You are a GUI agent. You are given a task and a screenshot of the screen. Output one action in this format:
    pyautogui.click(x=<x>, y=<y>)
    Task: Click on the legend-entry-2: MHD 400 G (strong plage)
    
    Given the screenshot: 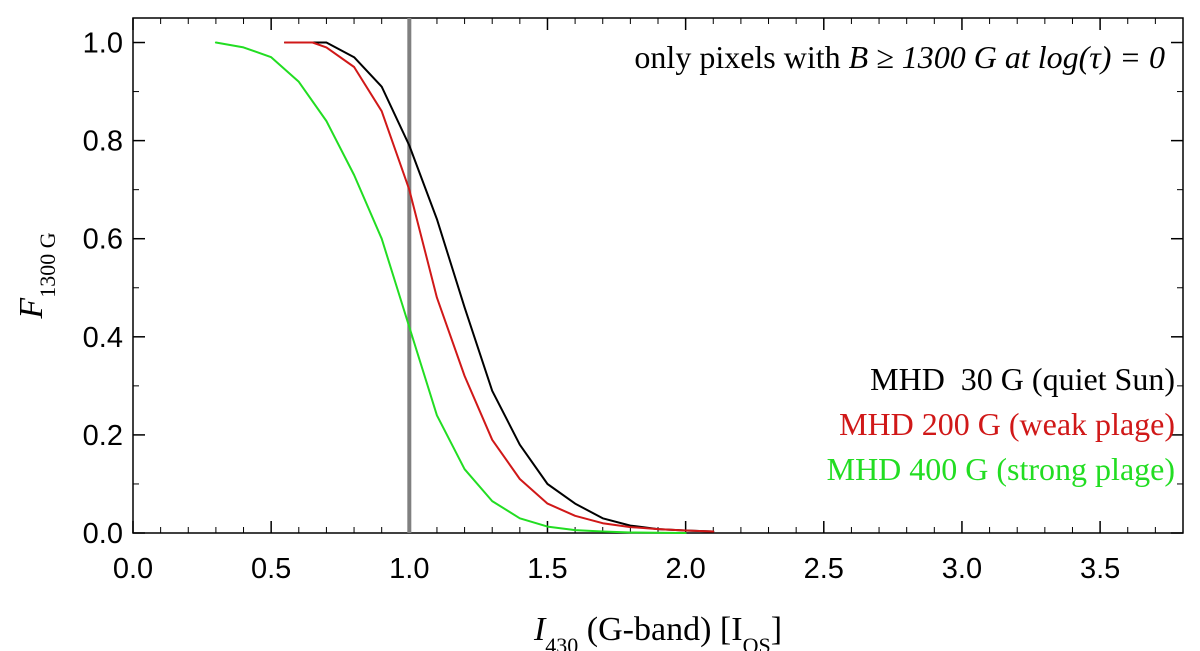 What is the action you would take?
    pyautogui.click(x=1001, y=469)
    